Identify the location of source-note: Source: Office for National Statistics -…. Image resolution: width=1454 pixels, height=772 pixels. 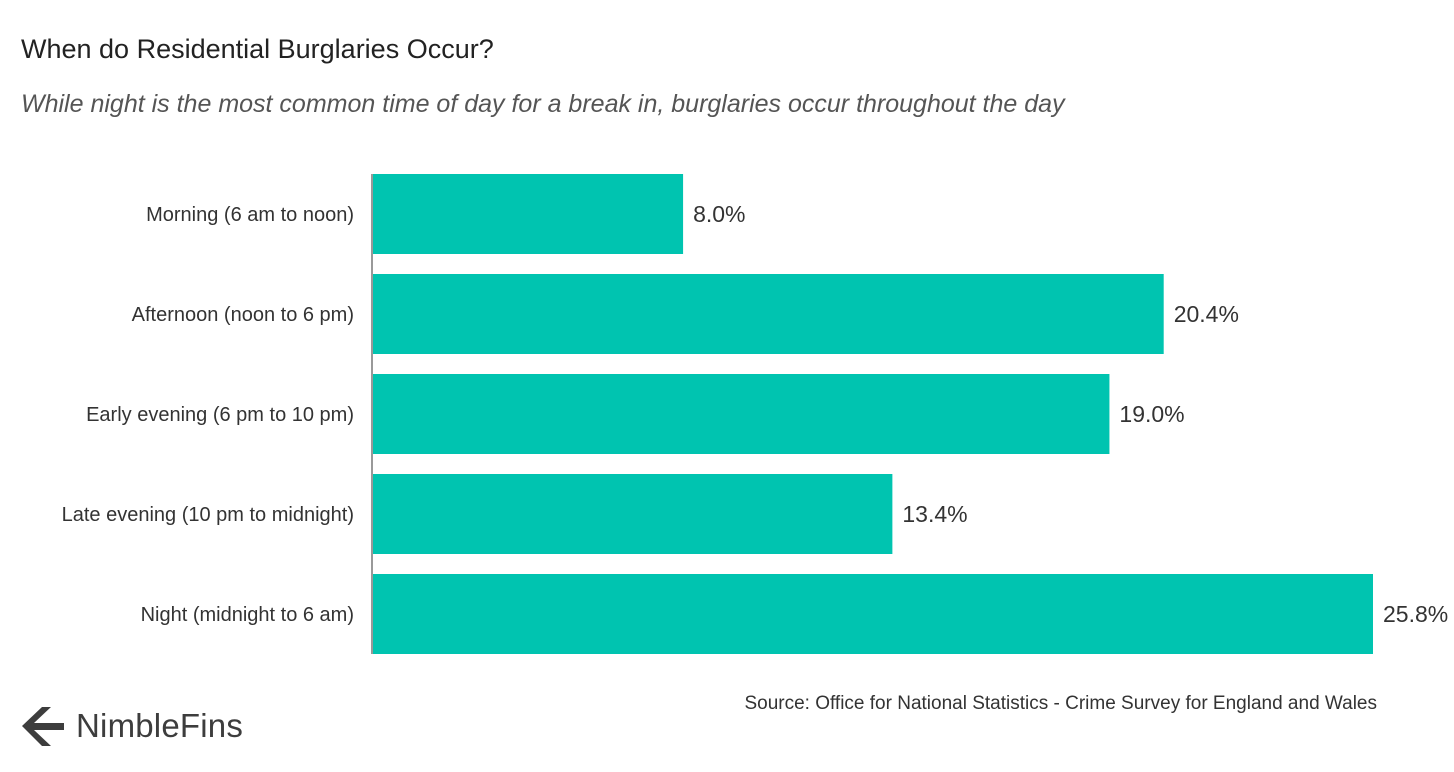
(1060, 703).